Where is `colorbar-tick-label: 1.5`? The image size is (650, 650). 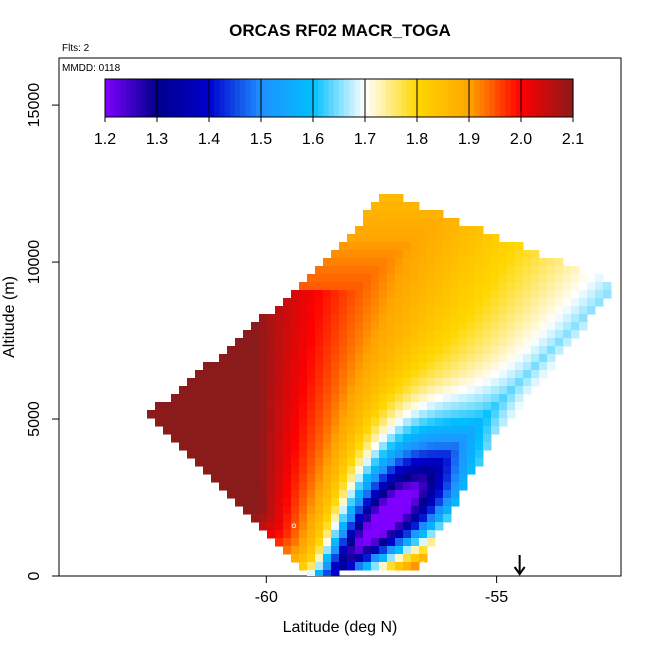 colorbar-tick-label: 1.5 is located at coordinates (261, 139).